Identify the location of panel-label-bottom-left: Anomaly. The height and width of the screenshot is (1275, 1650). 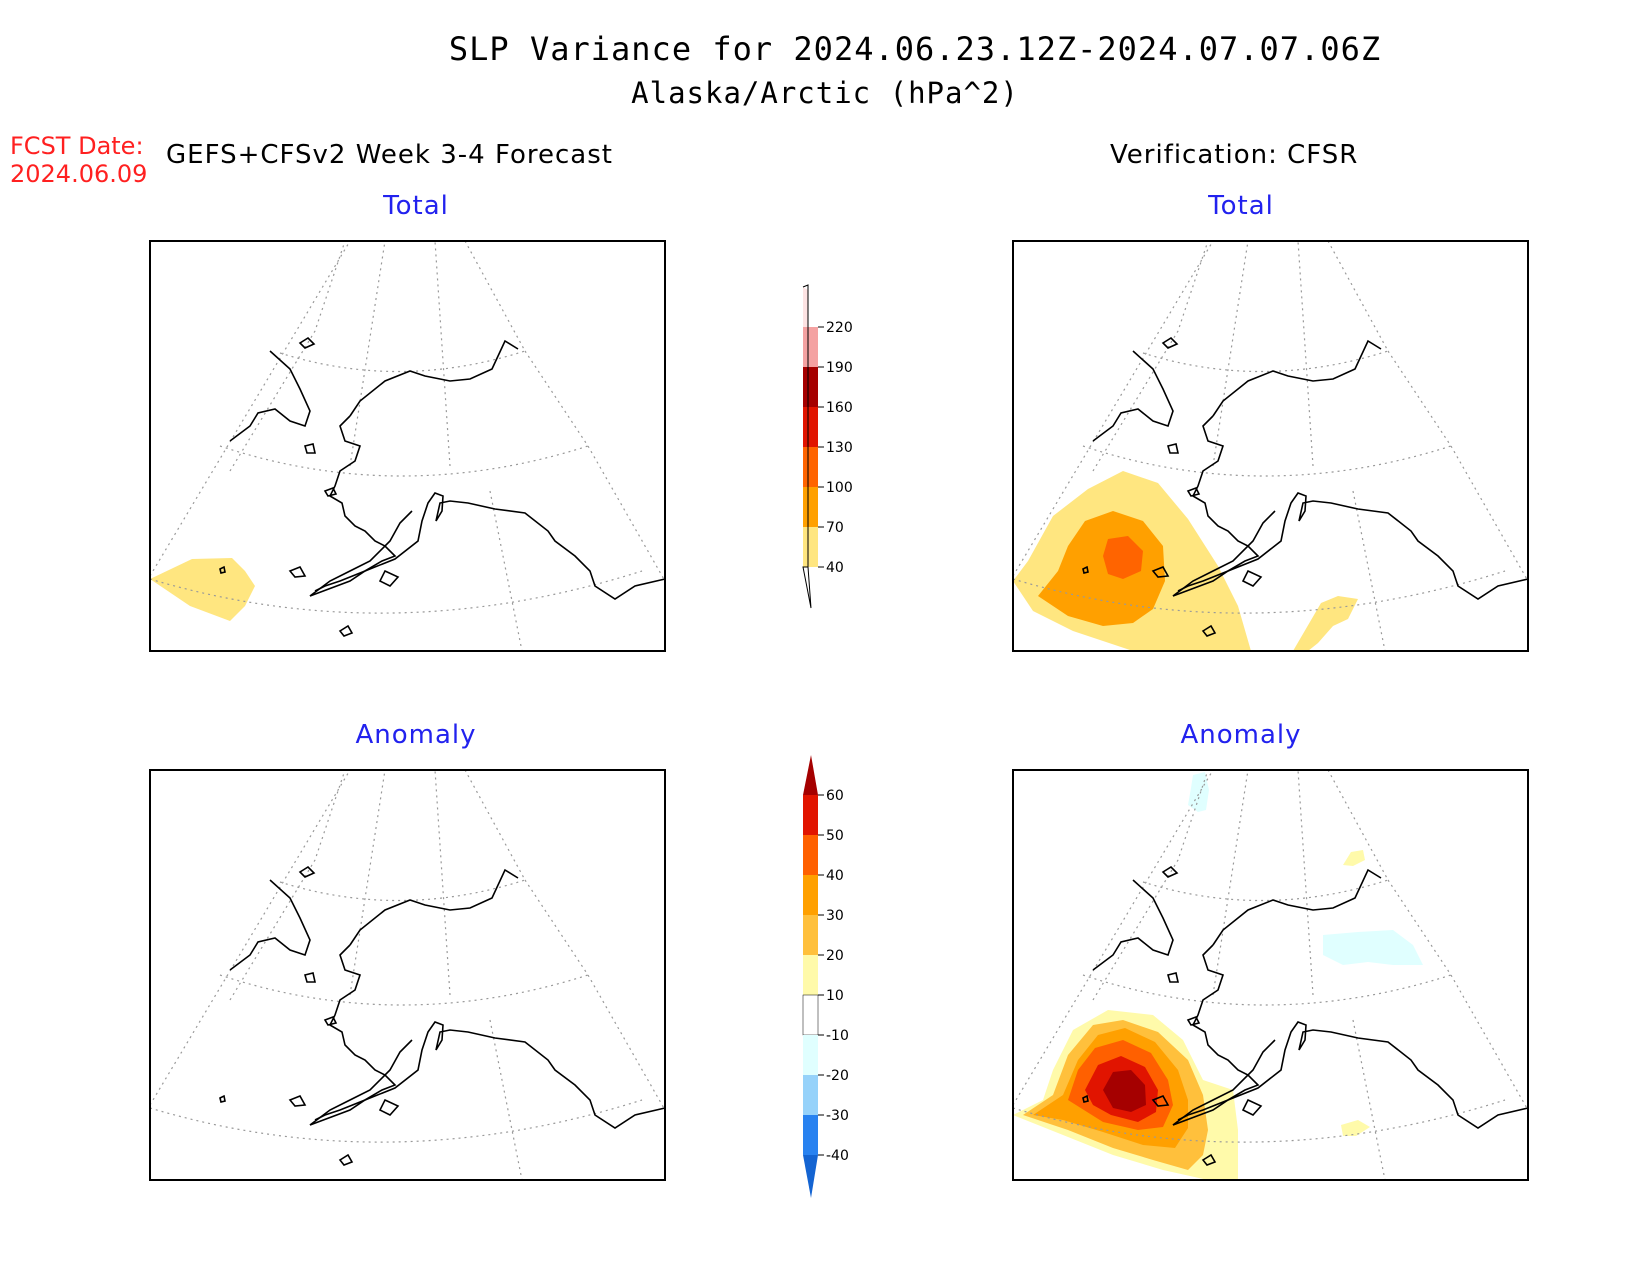
(416, 735).